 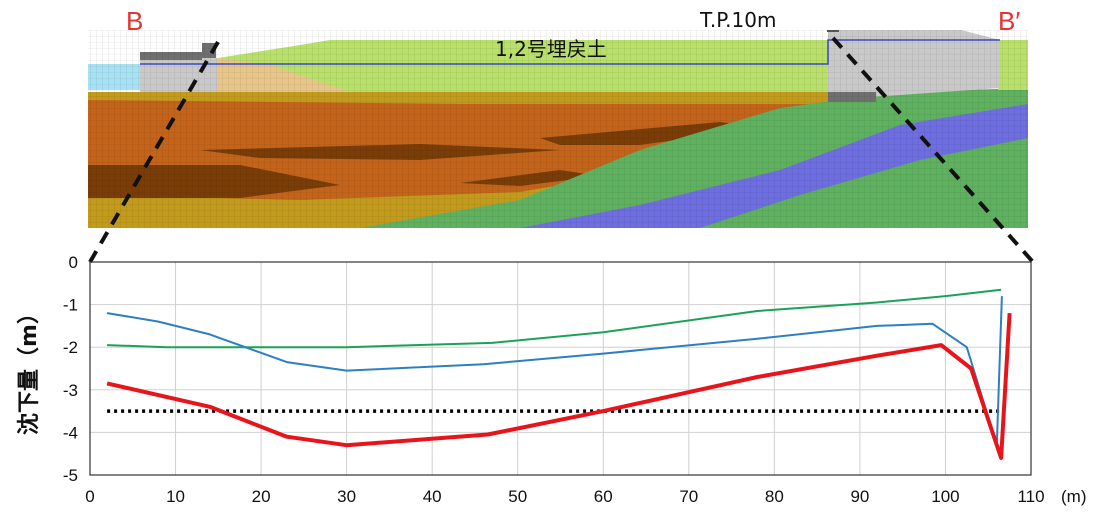 I want to click on y-tick-label: 0, so click(x=73, y=262).